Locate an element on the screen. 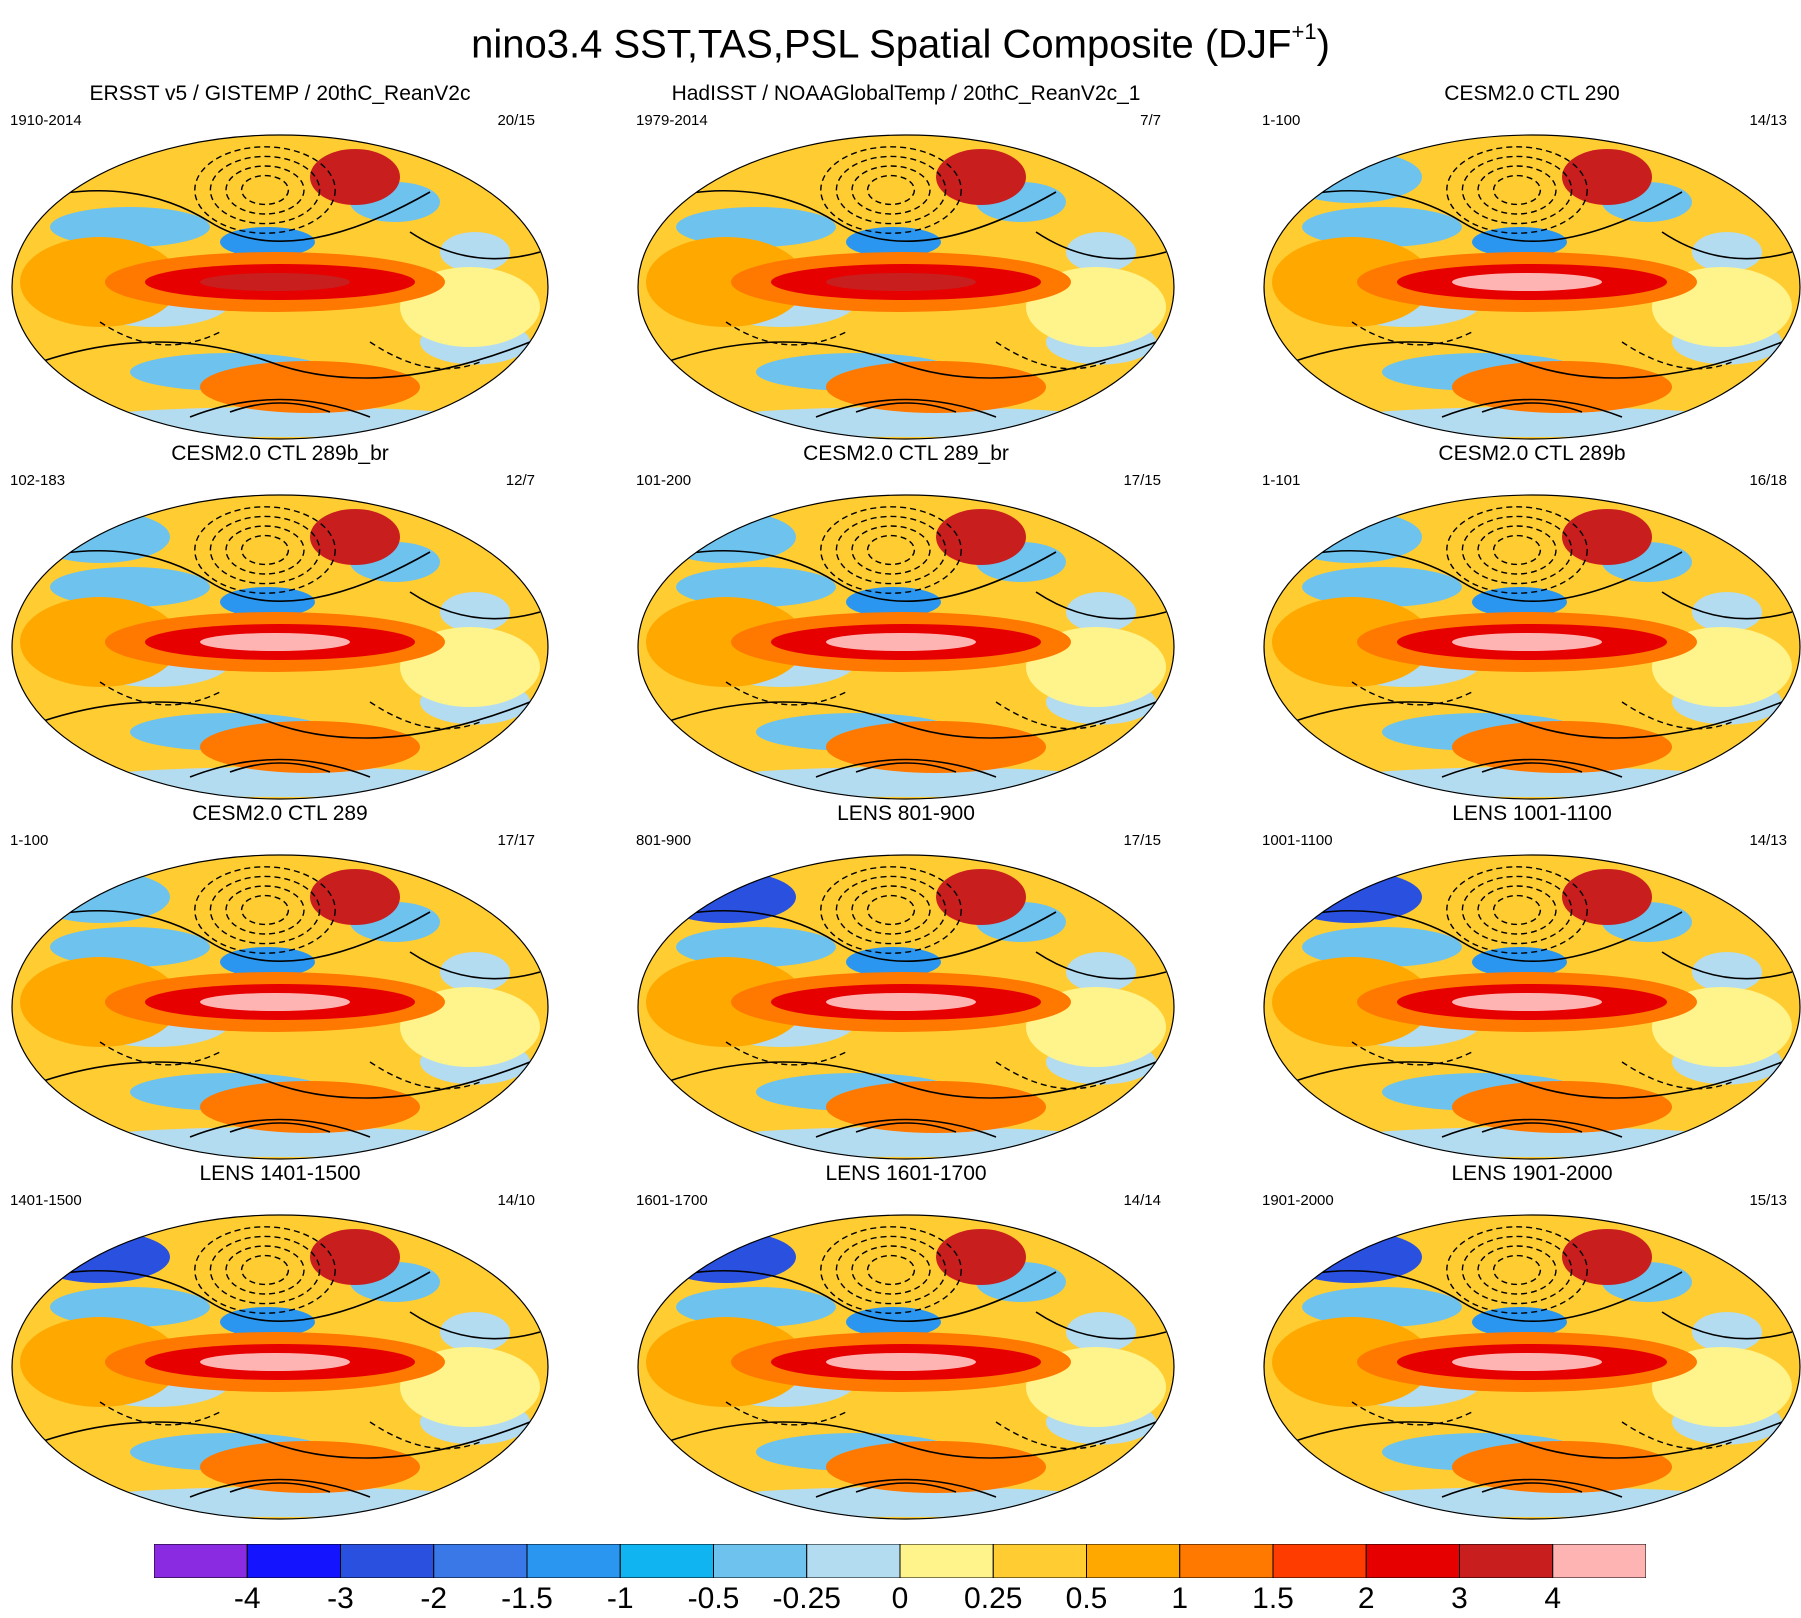  panel-title: CESM2.0 CTL 289b_br is located at coordinates (280, 453).